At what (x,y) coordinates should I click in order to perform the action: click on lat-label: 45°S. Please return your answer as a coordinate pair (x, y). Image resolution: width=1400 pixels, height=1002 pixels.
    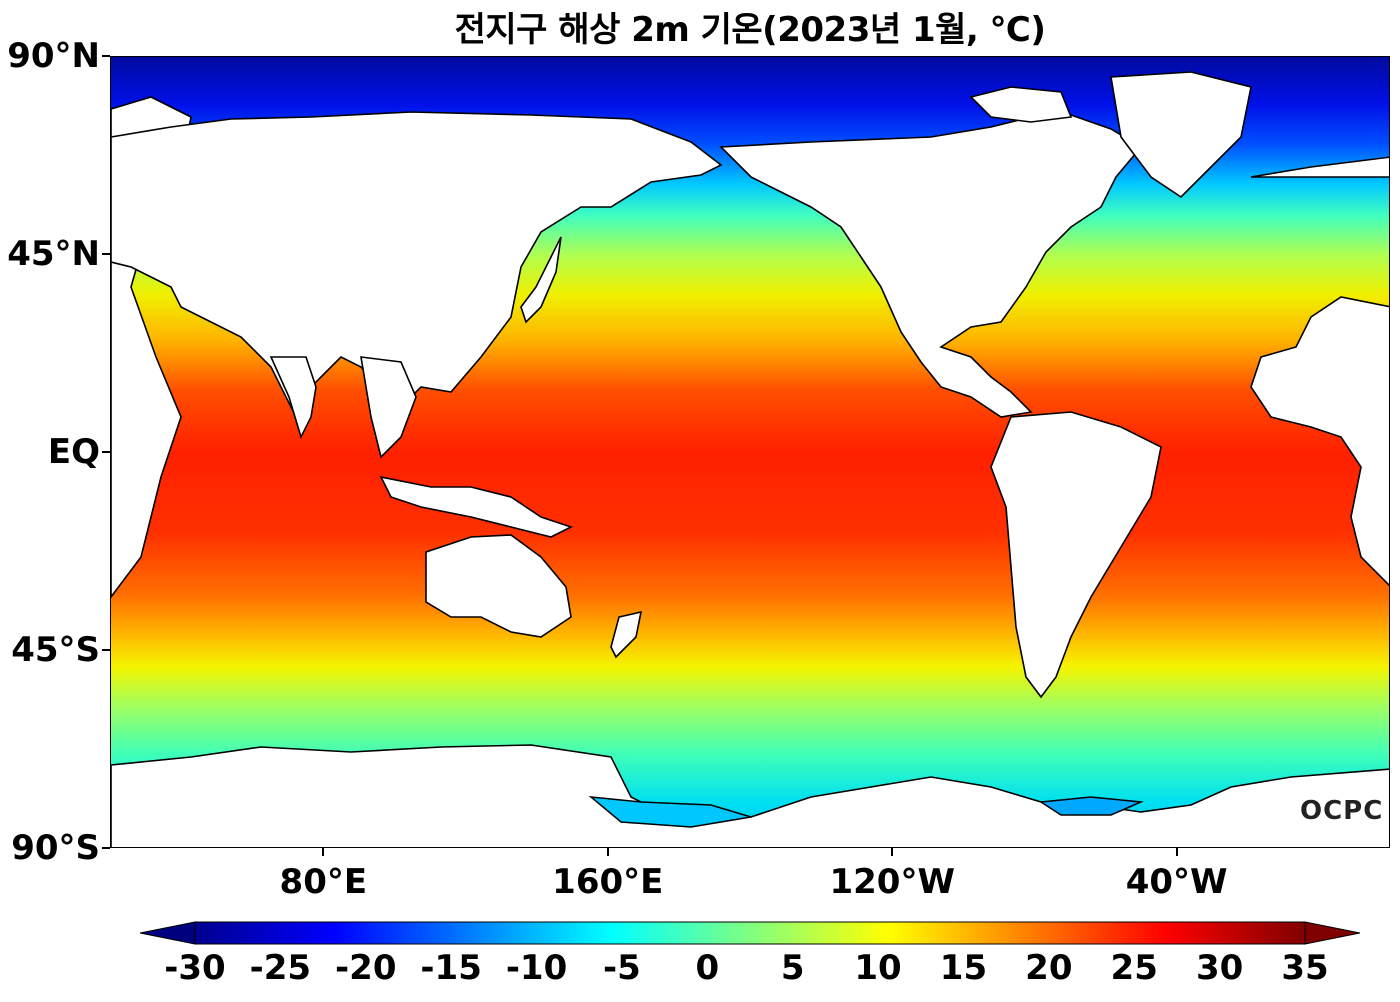
    Looking at the image, I should click on (55, 650).